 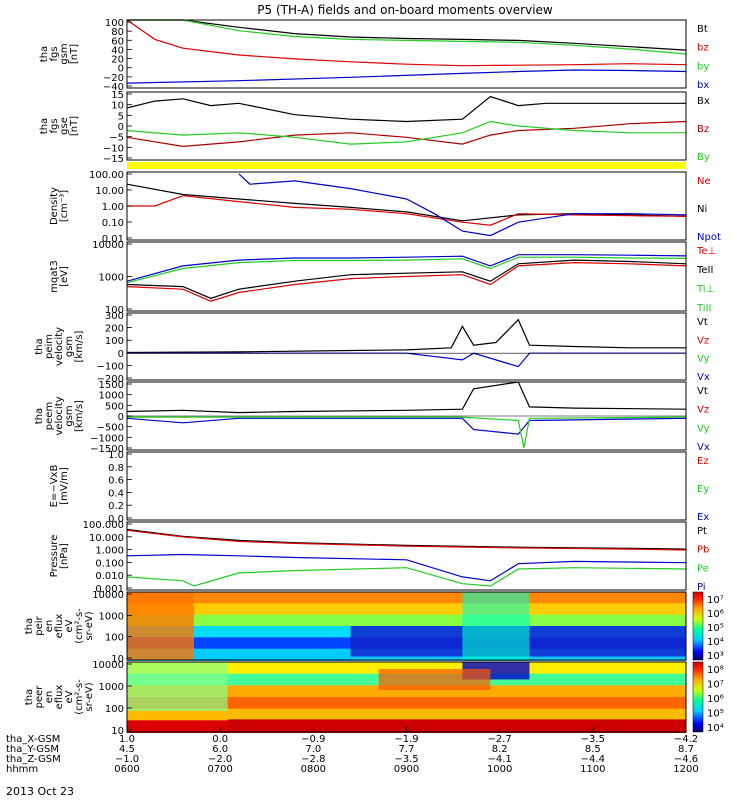 I want to click on series-line-Pe, so click(x=406, y=577).